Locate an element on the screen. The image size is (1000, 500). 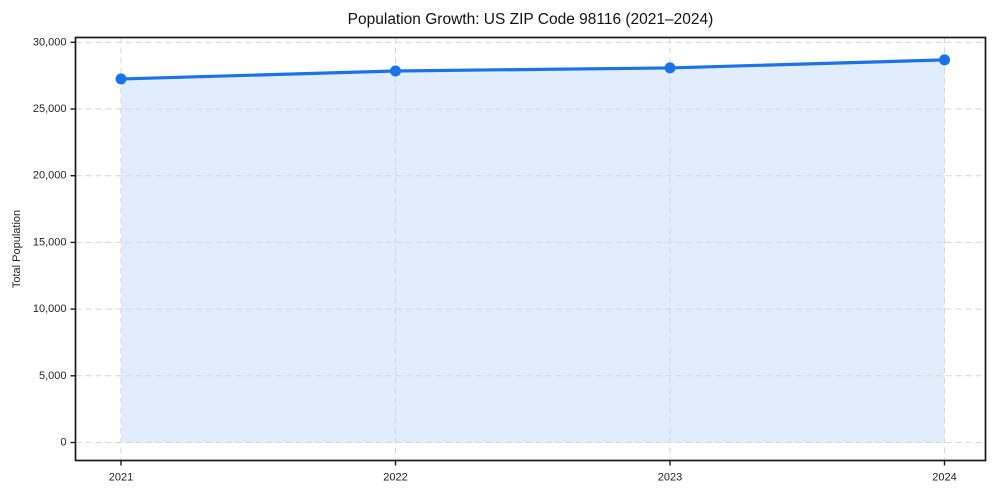
y-tick-label: 20,000 is located at coordinates (50, 176).